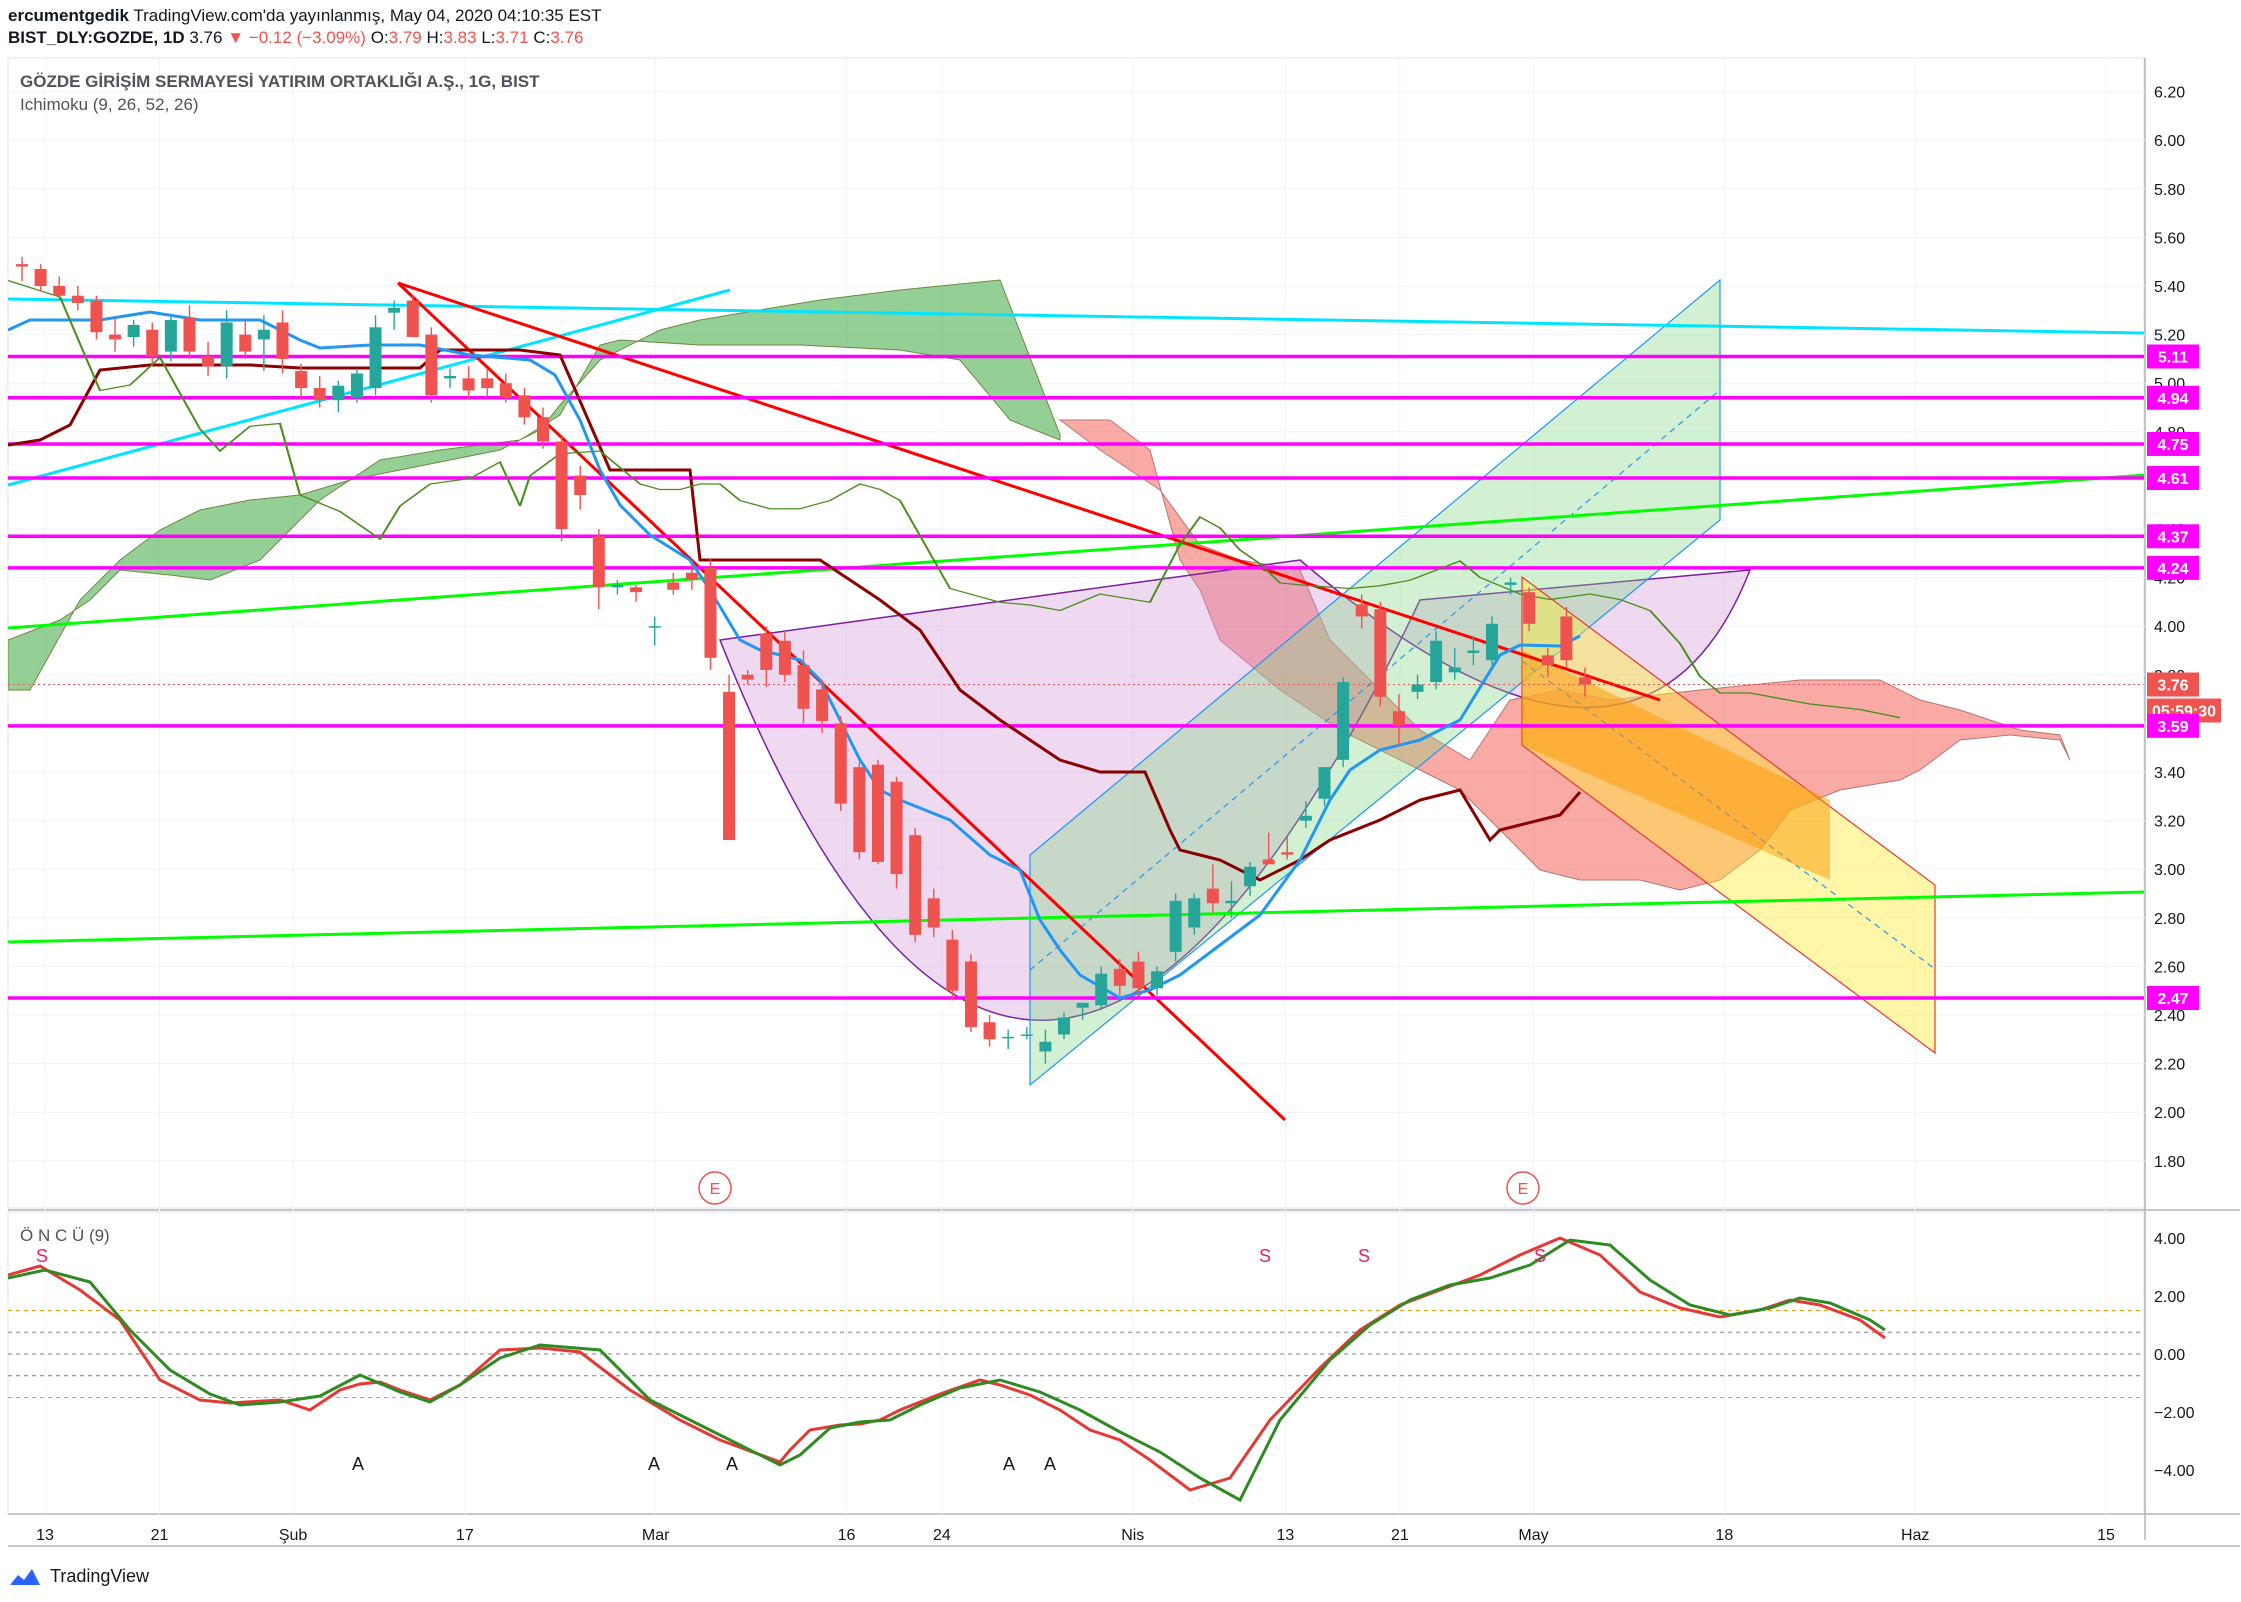 This screenshot has width=2241, height=1602. Describe the element at coordinates (293, 1535) in the screenshot. I see `time-tick: Şub` at that location.